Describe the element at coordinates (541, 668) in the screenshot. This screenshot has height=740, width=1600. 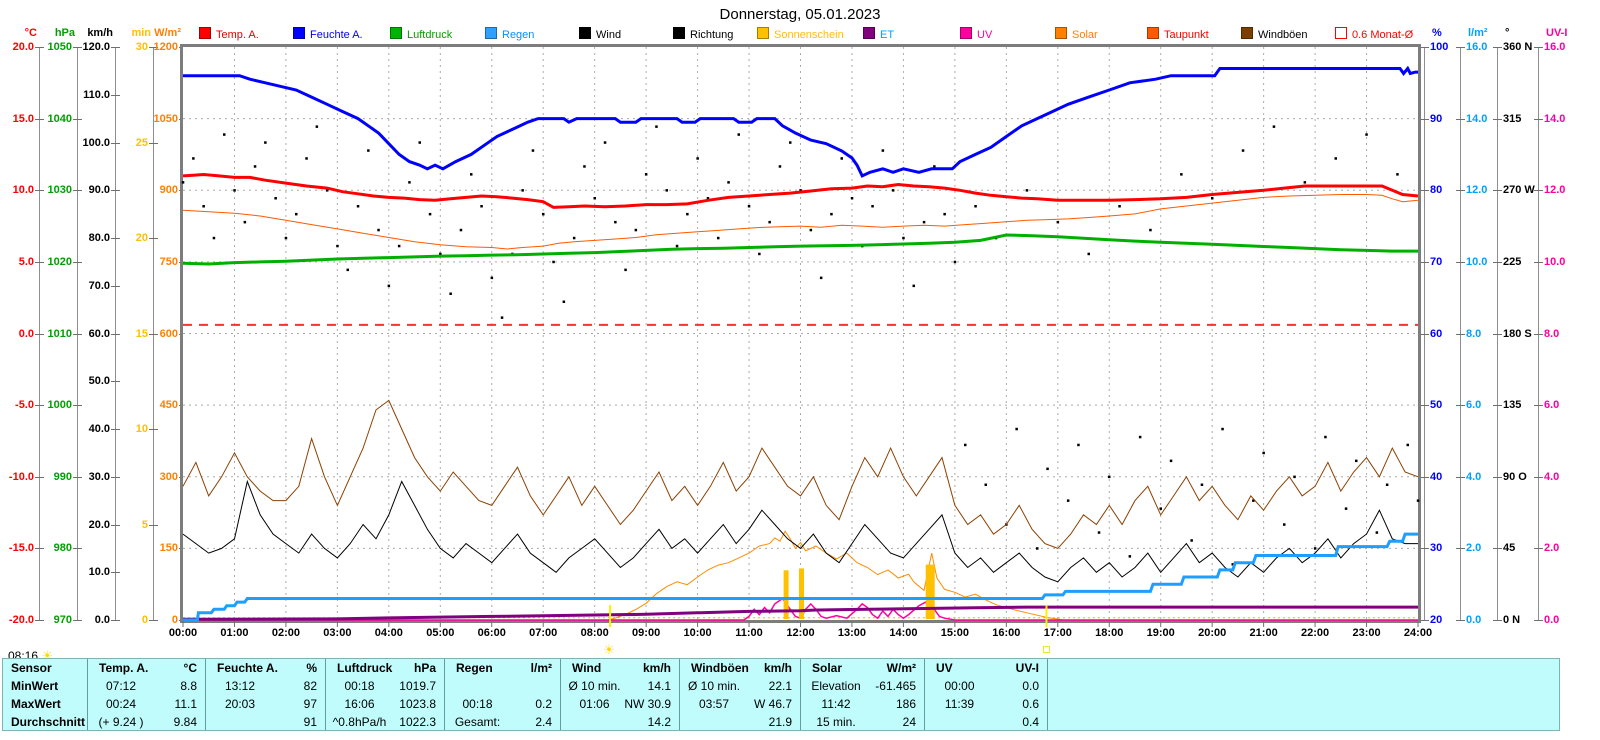
I see `table-sensor-unit: l/m²` at that location.